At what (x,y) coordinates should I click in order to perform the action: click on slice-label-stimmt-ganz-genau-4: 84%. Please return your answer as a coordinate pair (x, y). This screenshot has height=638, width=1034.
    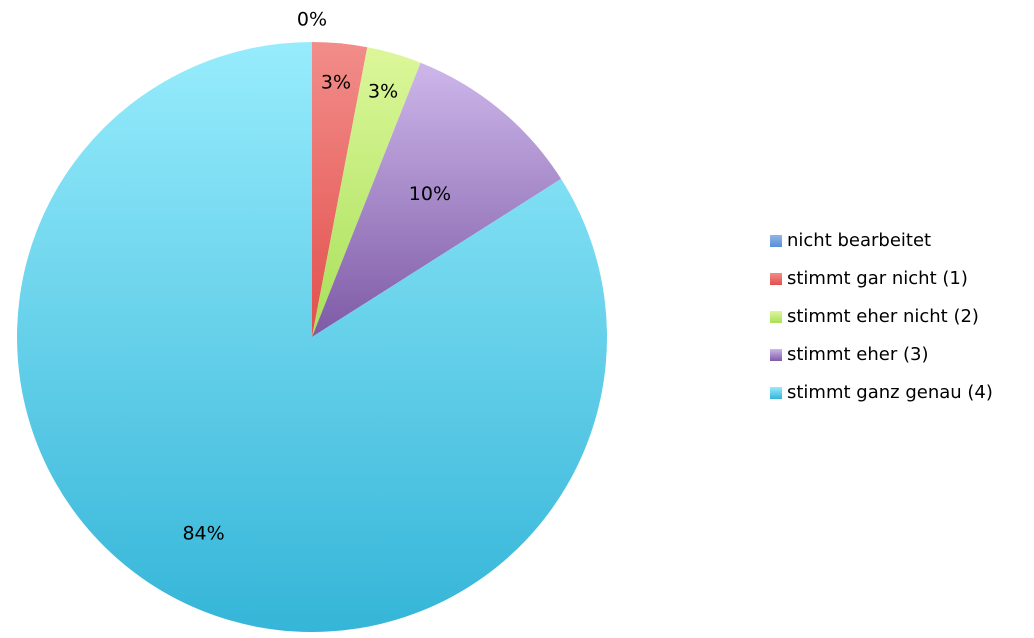
    Looking at the image, I should click on (203, 534).